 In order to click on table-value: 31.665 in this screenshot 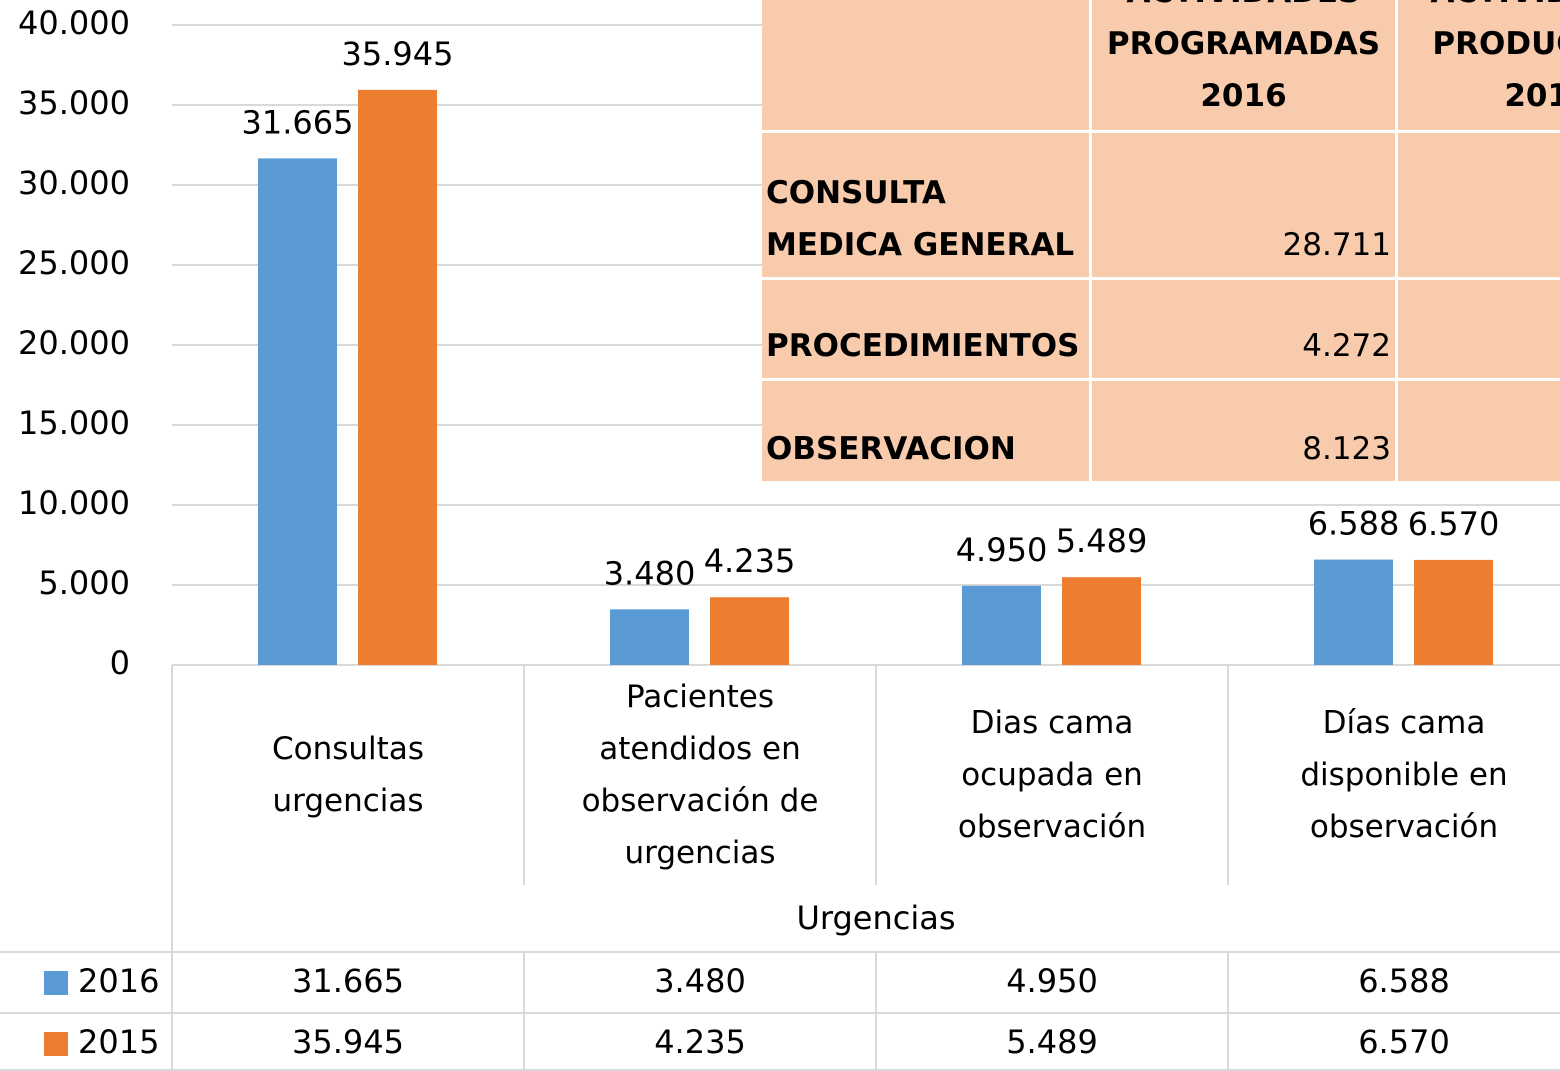, I will do `click(348, 981)`.